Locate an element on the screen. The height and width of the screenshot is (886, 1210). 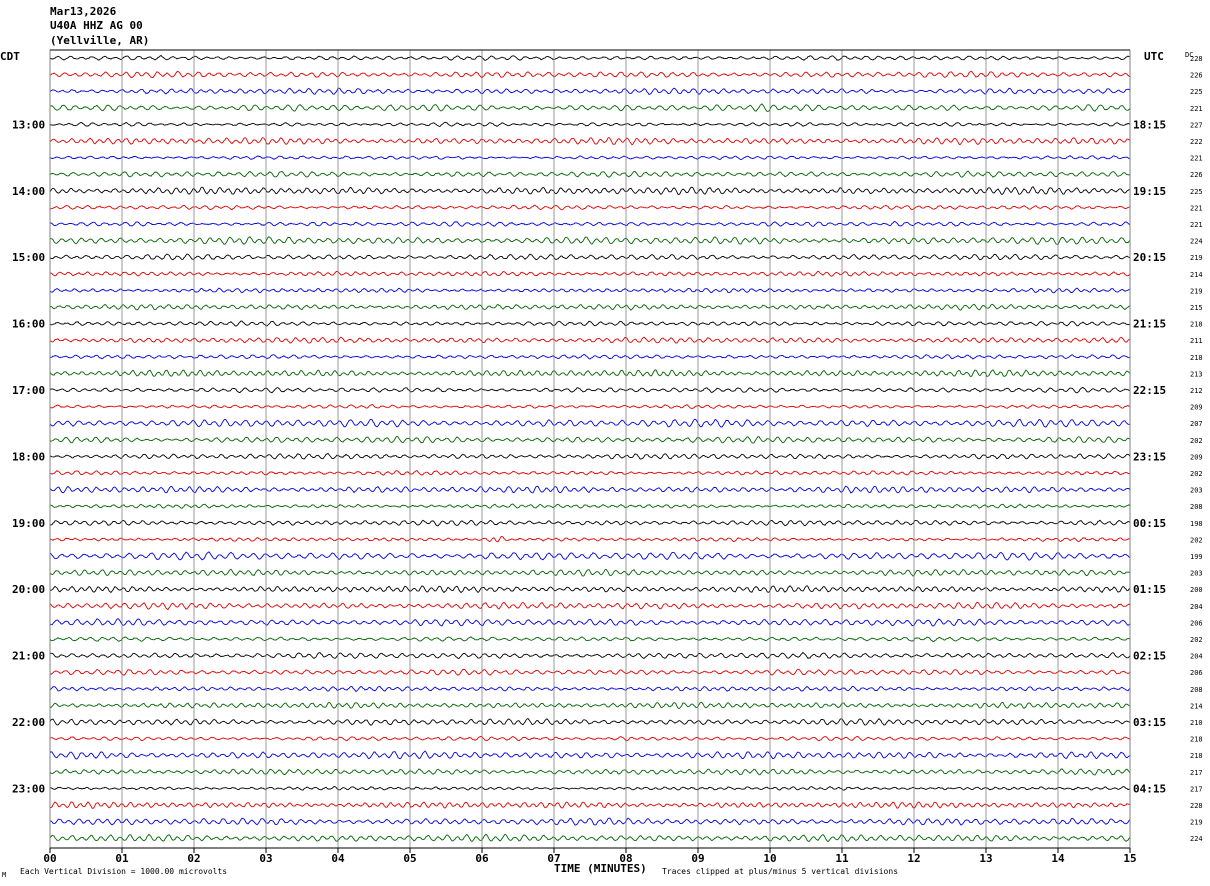
right-hour-label: 00:15 is located at coordinates (1149, 523).